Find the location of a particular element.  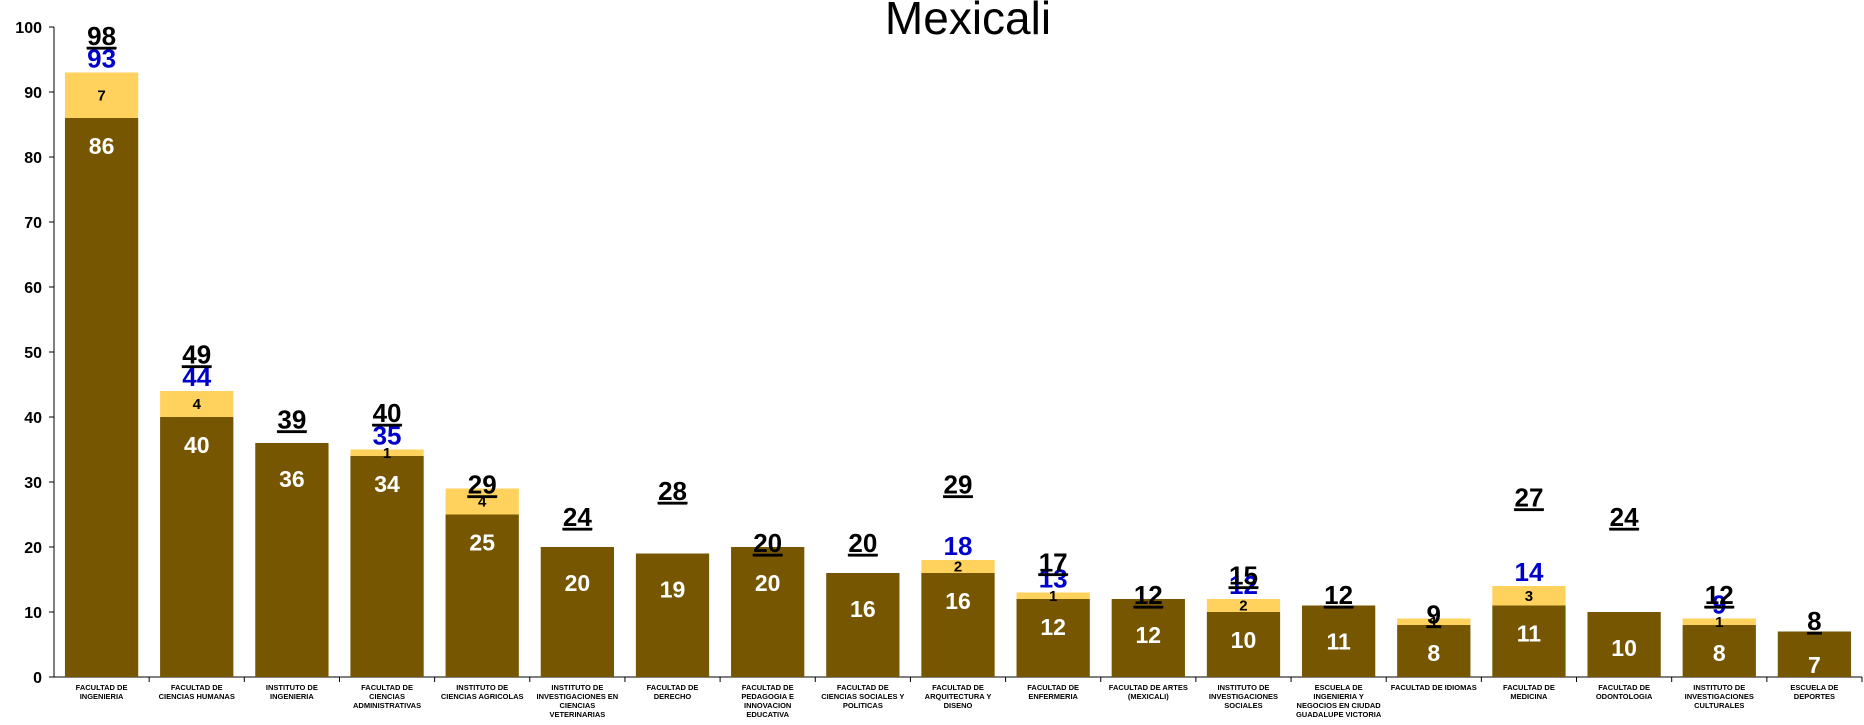

target-value-label: 39 is located at coordinates (291, 420).